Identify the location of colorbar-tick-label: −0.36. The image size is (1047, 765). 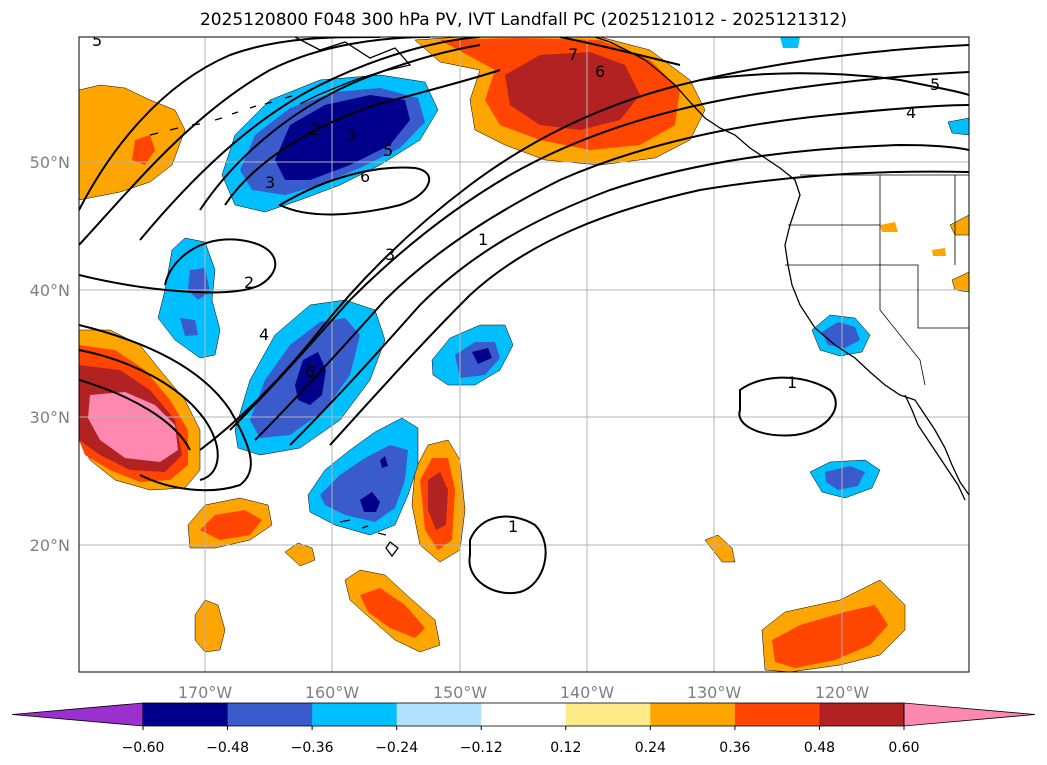
(312, 748).